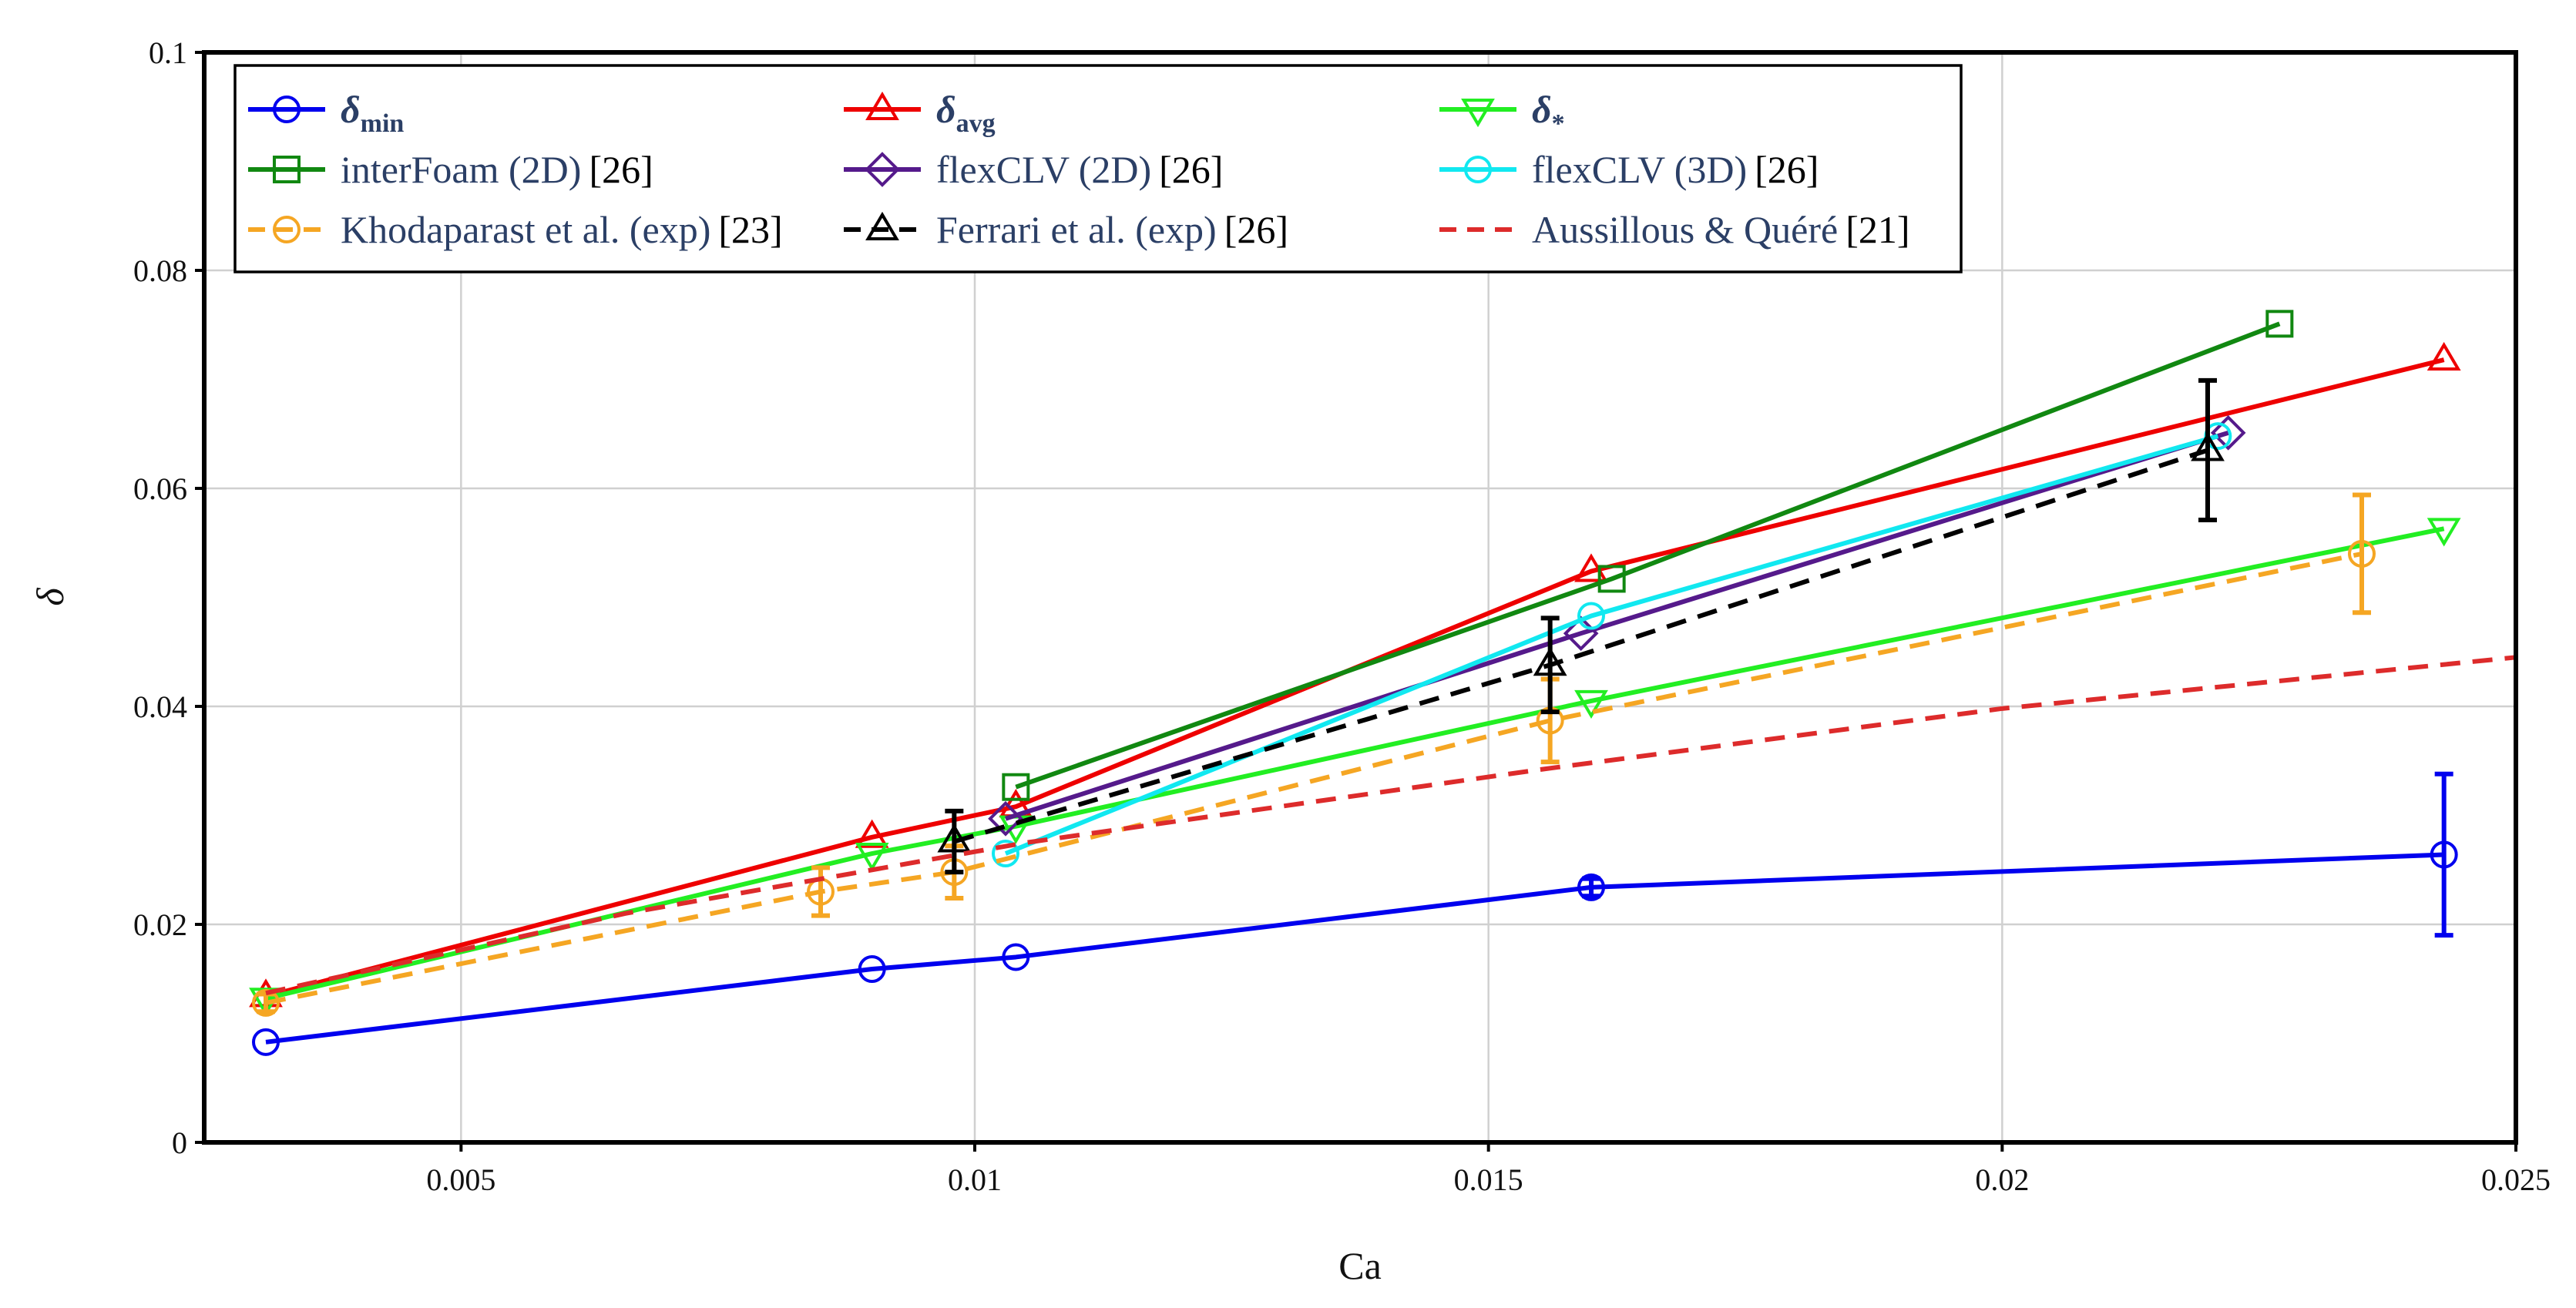 The image size is (2576, 1308). What do you see at coordinates (1639, 170) in the screenshot?
I see `legend-label-main: flexCLV (3D)` at bounding box center [1639, 170].